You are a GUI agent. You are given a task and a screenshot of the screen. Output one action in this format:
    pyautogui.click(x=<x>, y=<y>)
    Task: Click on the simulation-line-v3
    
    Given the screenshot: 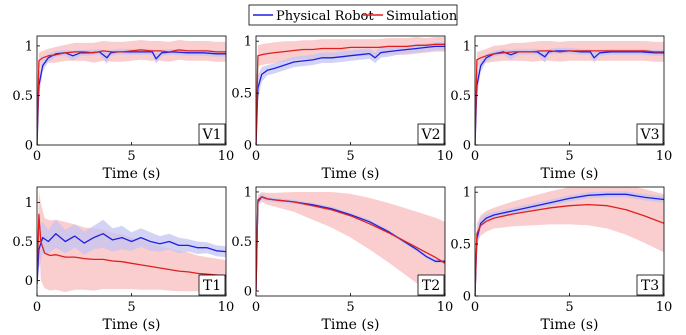 What is the action you would take?
    pyautogui.click(x=569, y=97)
    